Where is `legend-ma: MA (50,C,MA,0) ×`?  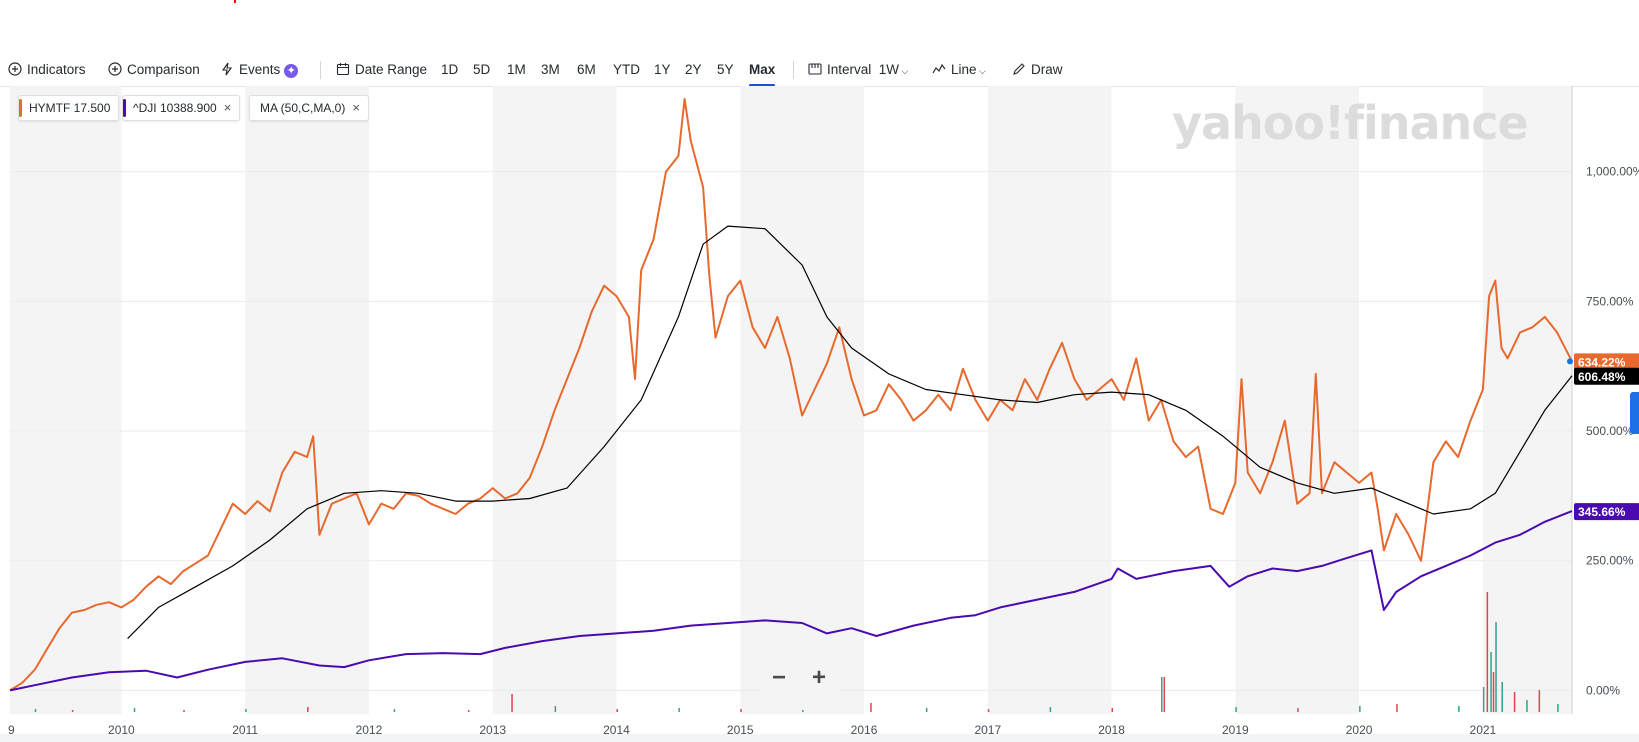 legend-ma: MA (50,C,MA,0) × is located at coordinates (309, 108).